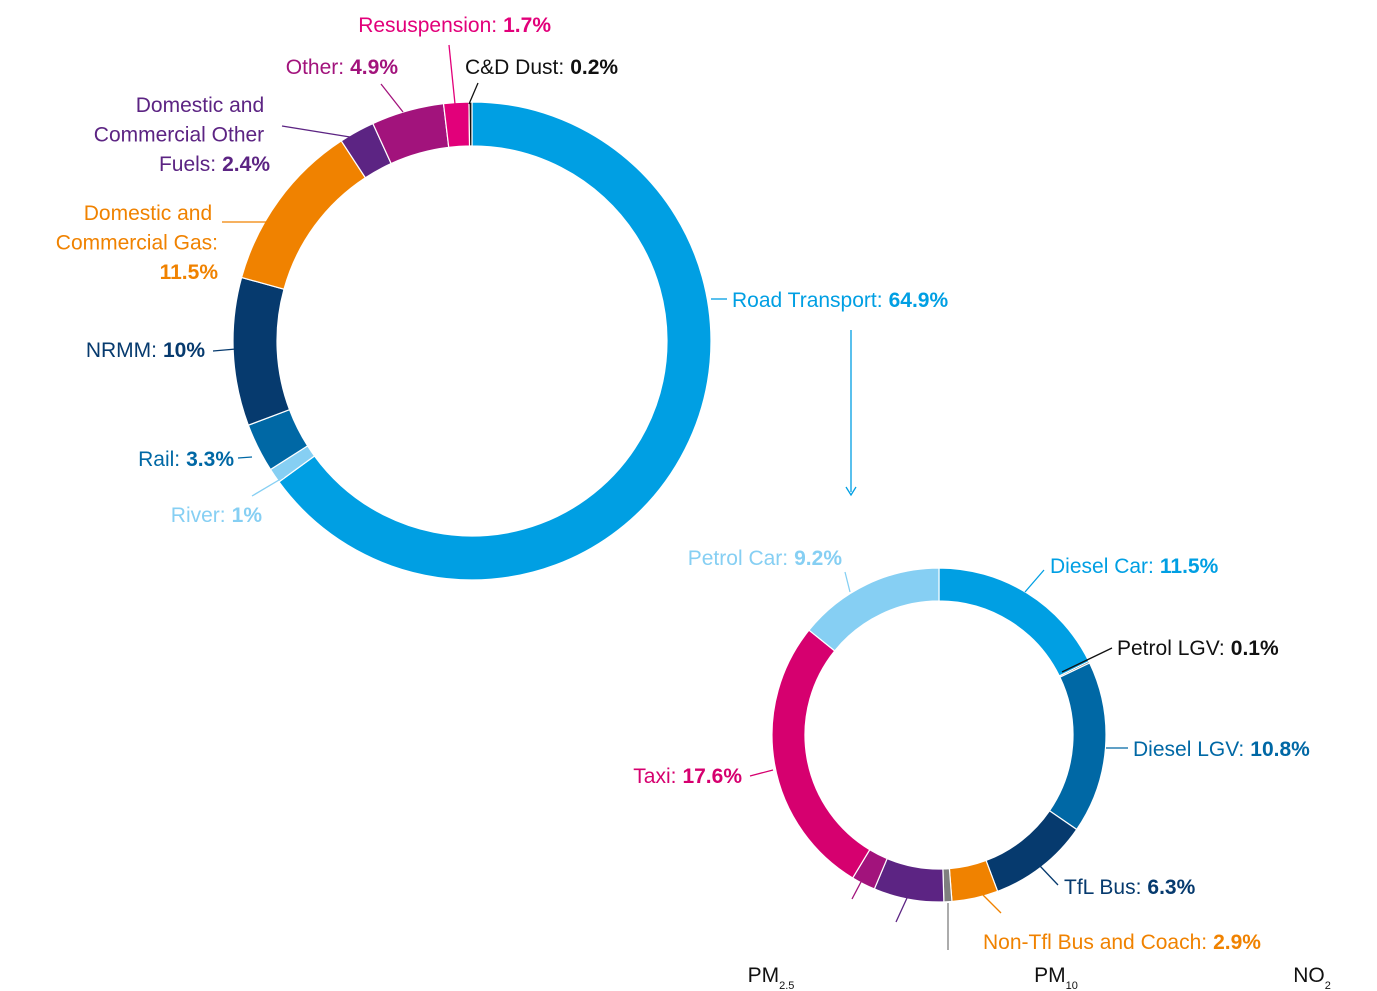 The image size is (1377, 991). I want to click on segment-name-line: Non-Tfl Bus and Coach:, so click(1095, 942).